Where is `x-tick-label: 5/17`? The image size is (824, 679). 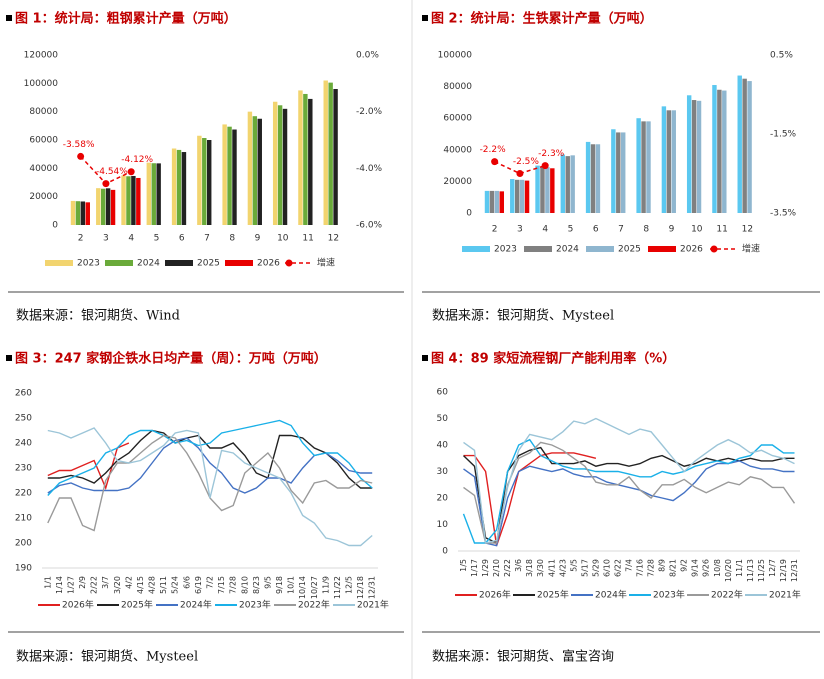 x-tick-label: 5/17 is located at coordinates (584, 568).